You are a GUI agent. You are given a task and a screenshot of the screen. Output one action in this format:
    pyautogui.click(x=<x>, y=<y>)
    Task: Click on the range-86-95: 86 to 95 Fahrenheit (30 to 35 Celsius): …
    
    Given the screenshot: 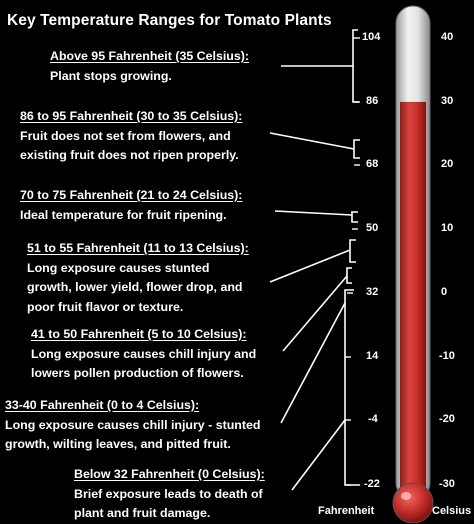 What is the action you would take?
    pyautogui.click(x=131, y=136)
    